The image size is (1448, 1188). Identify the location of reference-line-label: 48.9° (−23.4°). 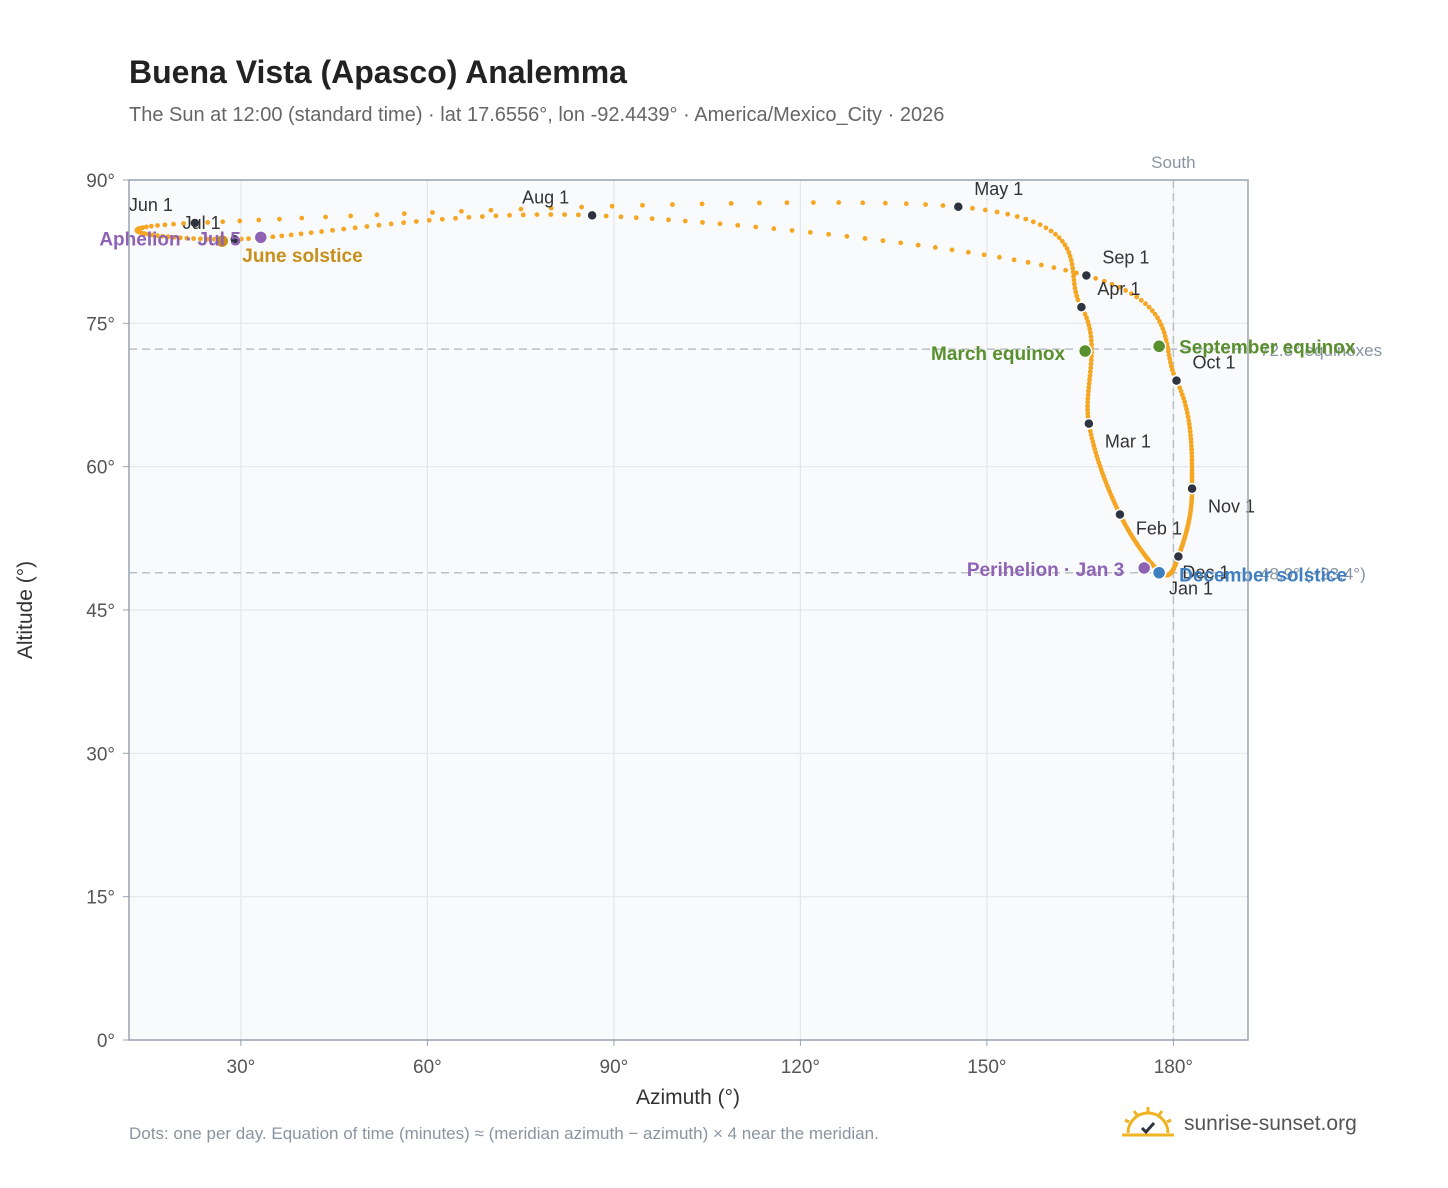
(1313, 574).